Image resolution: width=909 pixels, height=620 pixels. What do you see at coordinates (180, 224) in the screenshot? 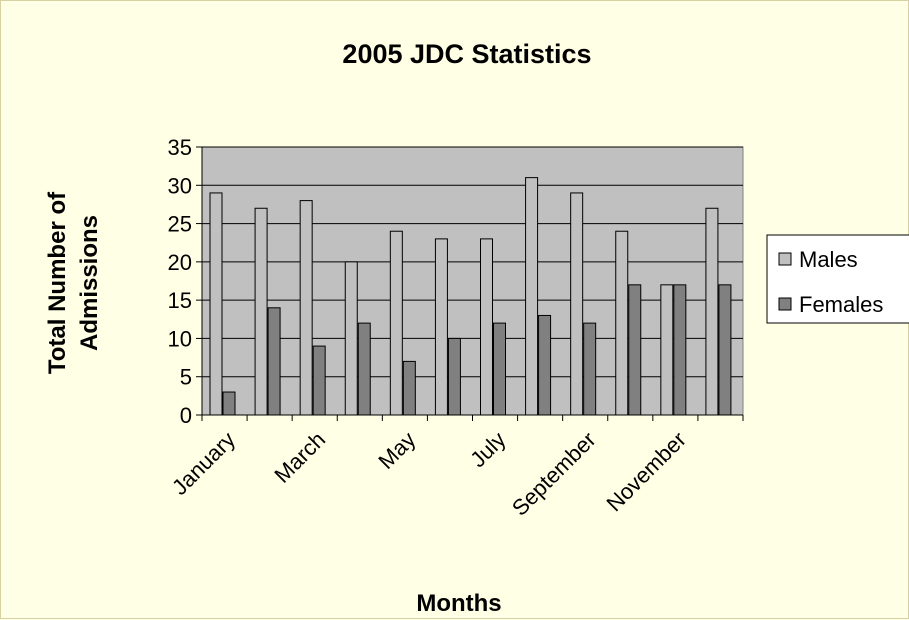
I see `y-tick-label: 25` at bounding box center [180, 224].